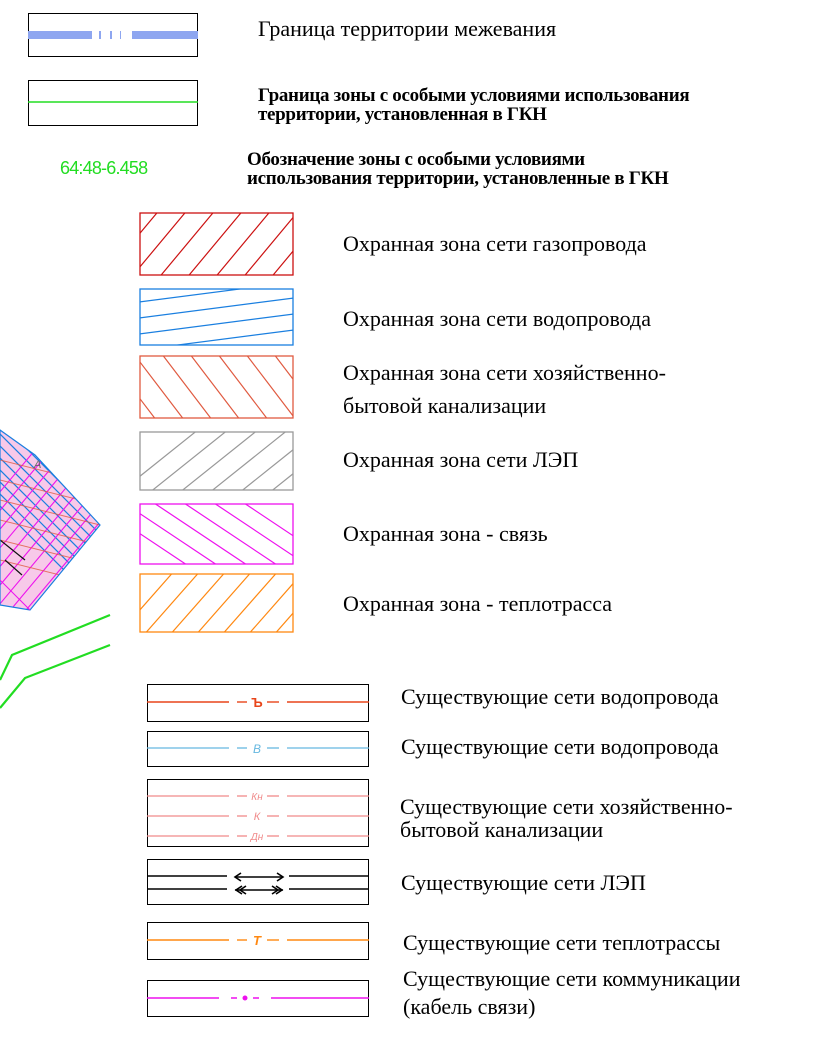  Describe the element at coordinates (257, 837) in the screenshot. I see `sewage-network-symbol-3: Дн` at that location.